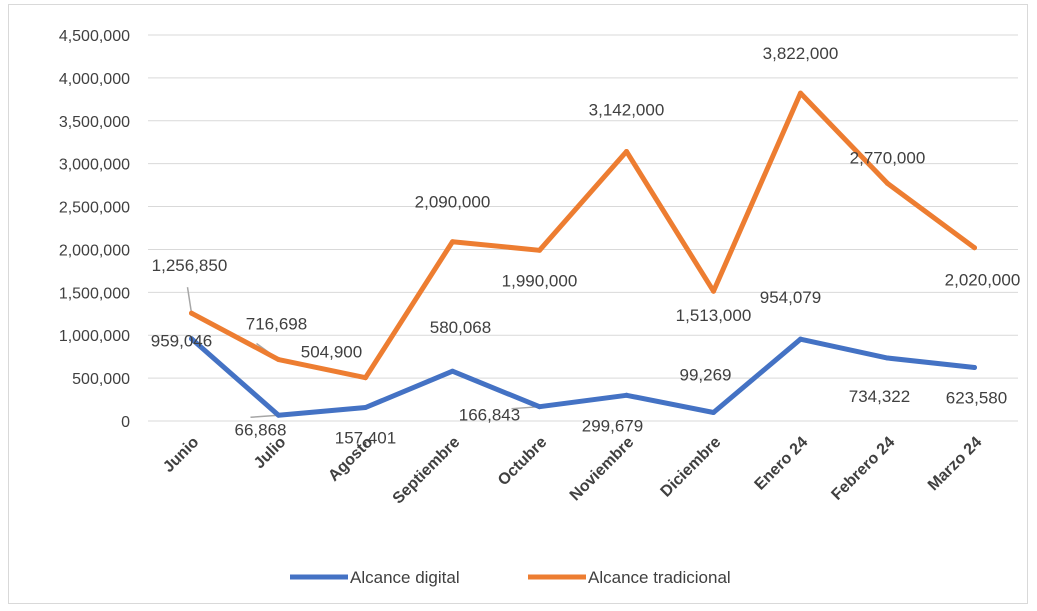 The image size is (1037, 611). What do you see at coordinates (790, 297) in the screenshot?
I see `data-label: 954,079` at bounding box center [790, 297].